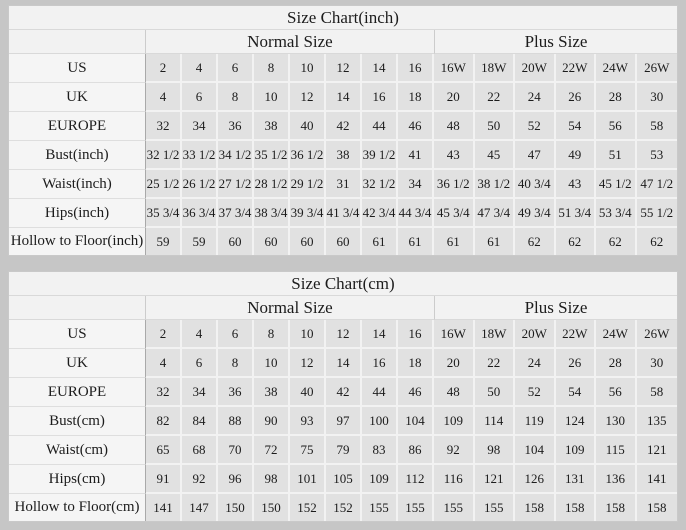 Image resolution: width=686 pixels, height=530 pixels. I want to click on size-cell-normal: 147, so click(200, 507).